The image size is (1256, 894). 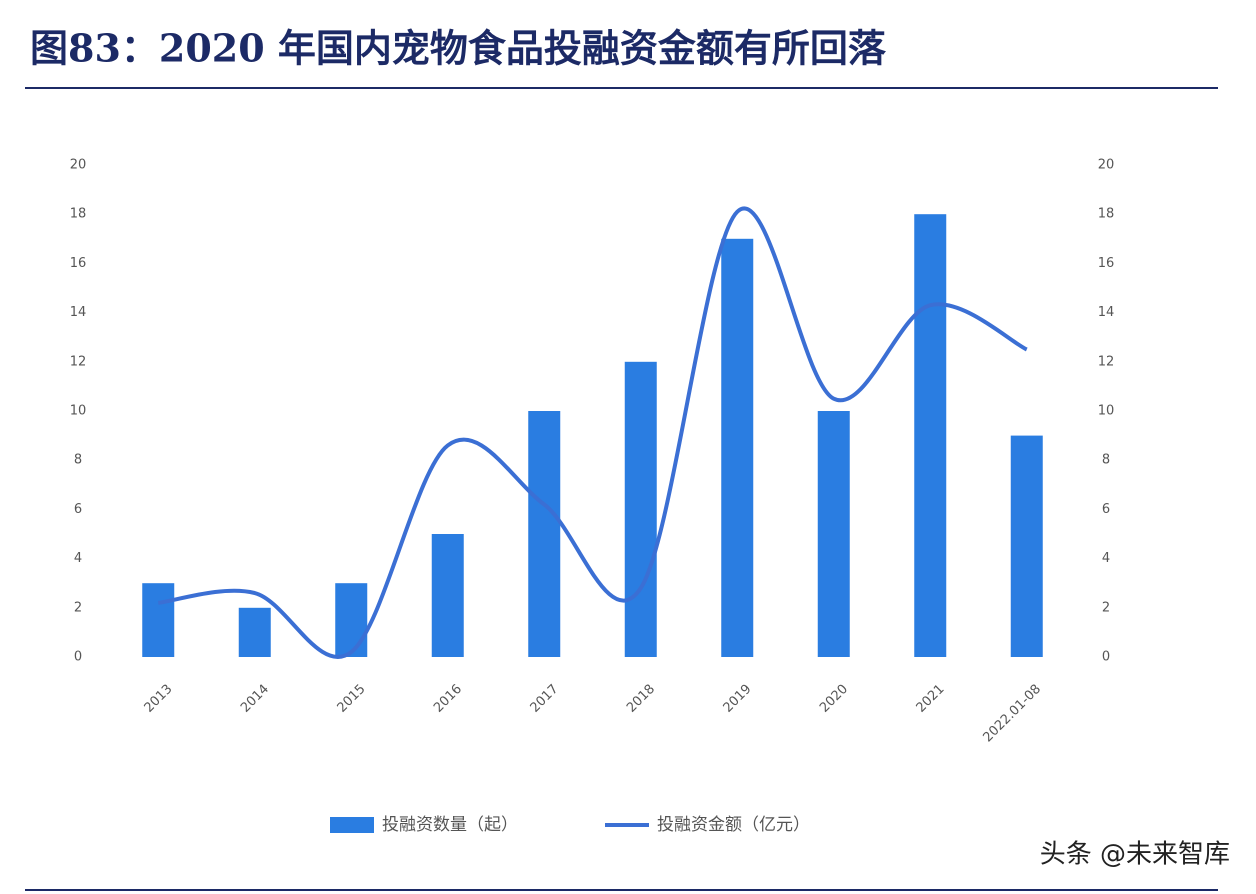 What do you see at coordinates (448, 699) in the screenshot?
I see `x-tick-label: 2016` at bounding box center [448, 699].